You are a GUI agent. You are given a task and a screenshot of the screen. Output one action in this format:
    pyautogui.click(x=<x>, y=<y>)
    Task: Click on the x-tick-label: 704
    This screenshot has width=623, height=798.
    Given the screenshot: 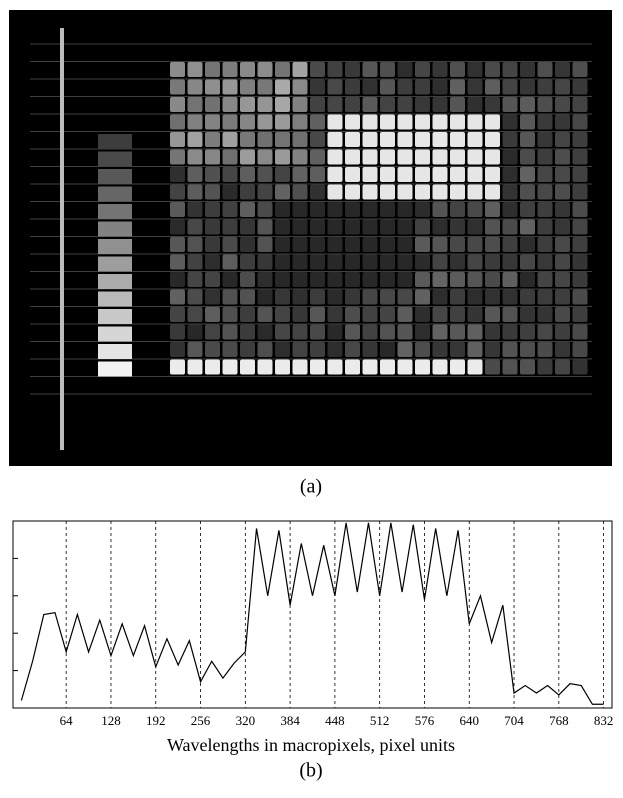 What is the action you would take?
    pyautogui.click(x=514, y=720)
    